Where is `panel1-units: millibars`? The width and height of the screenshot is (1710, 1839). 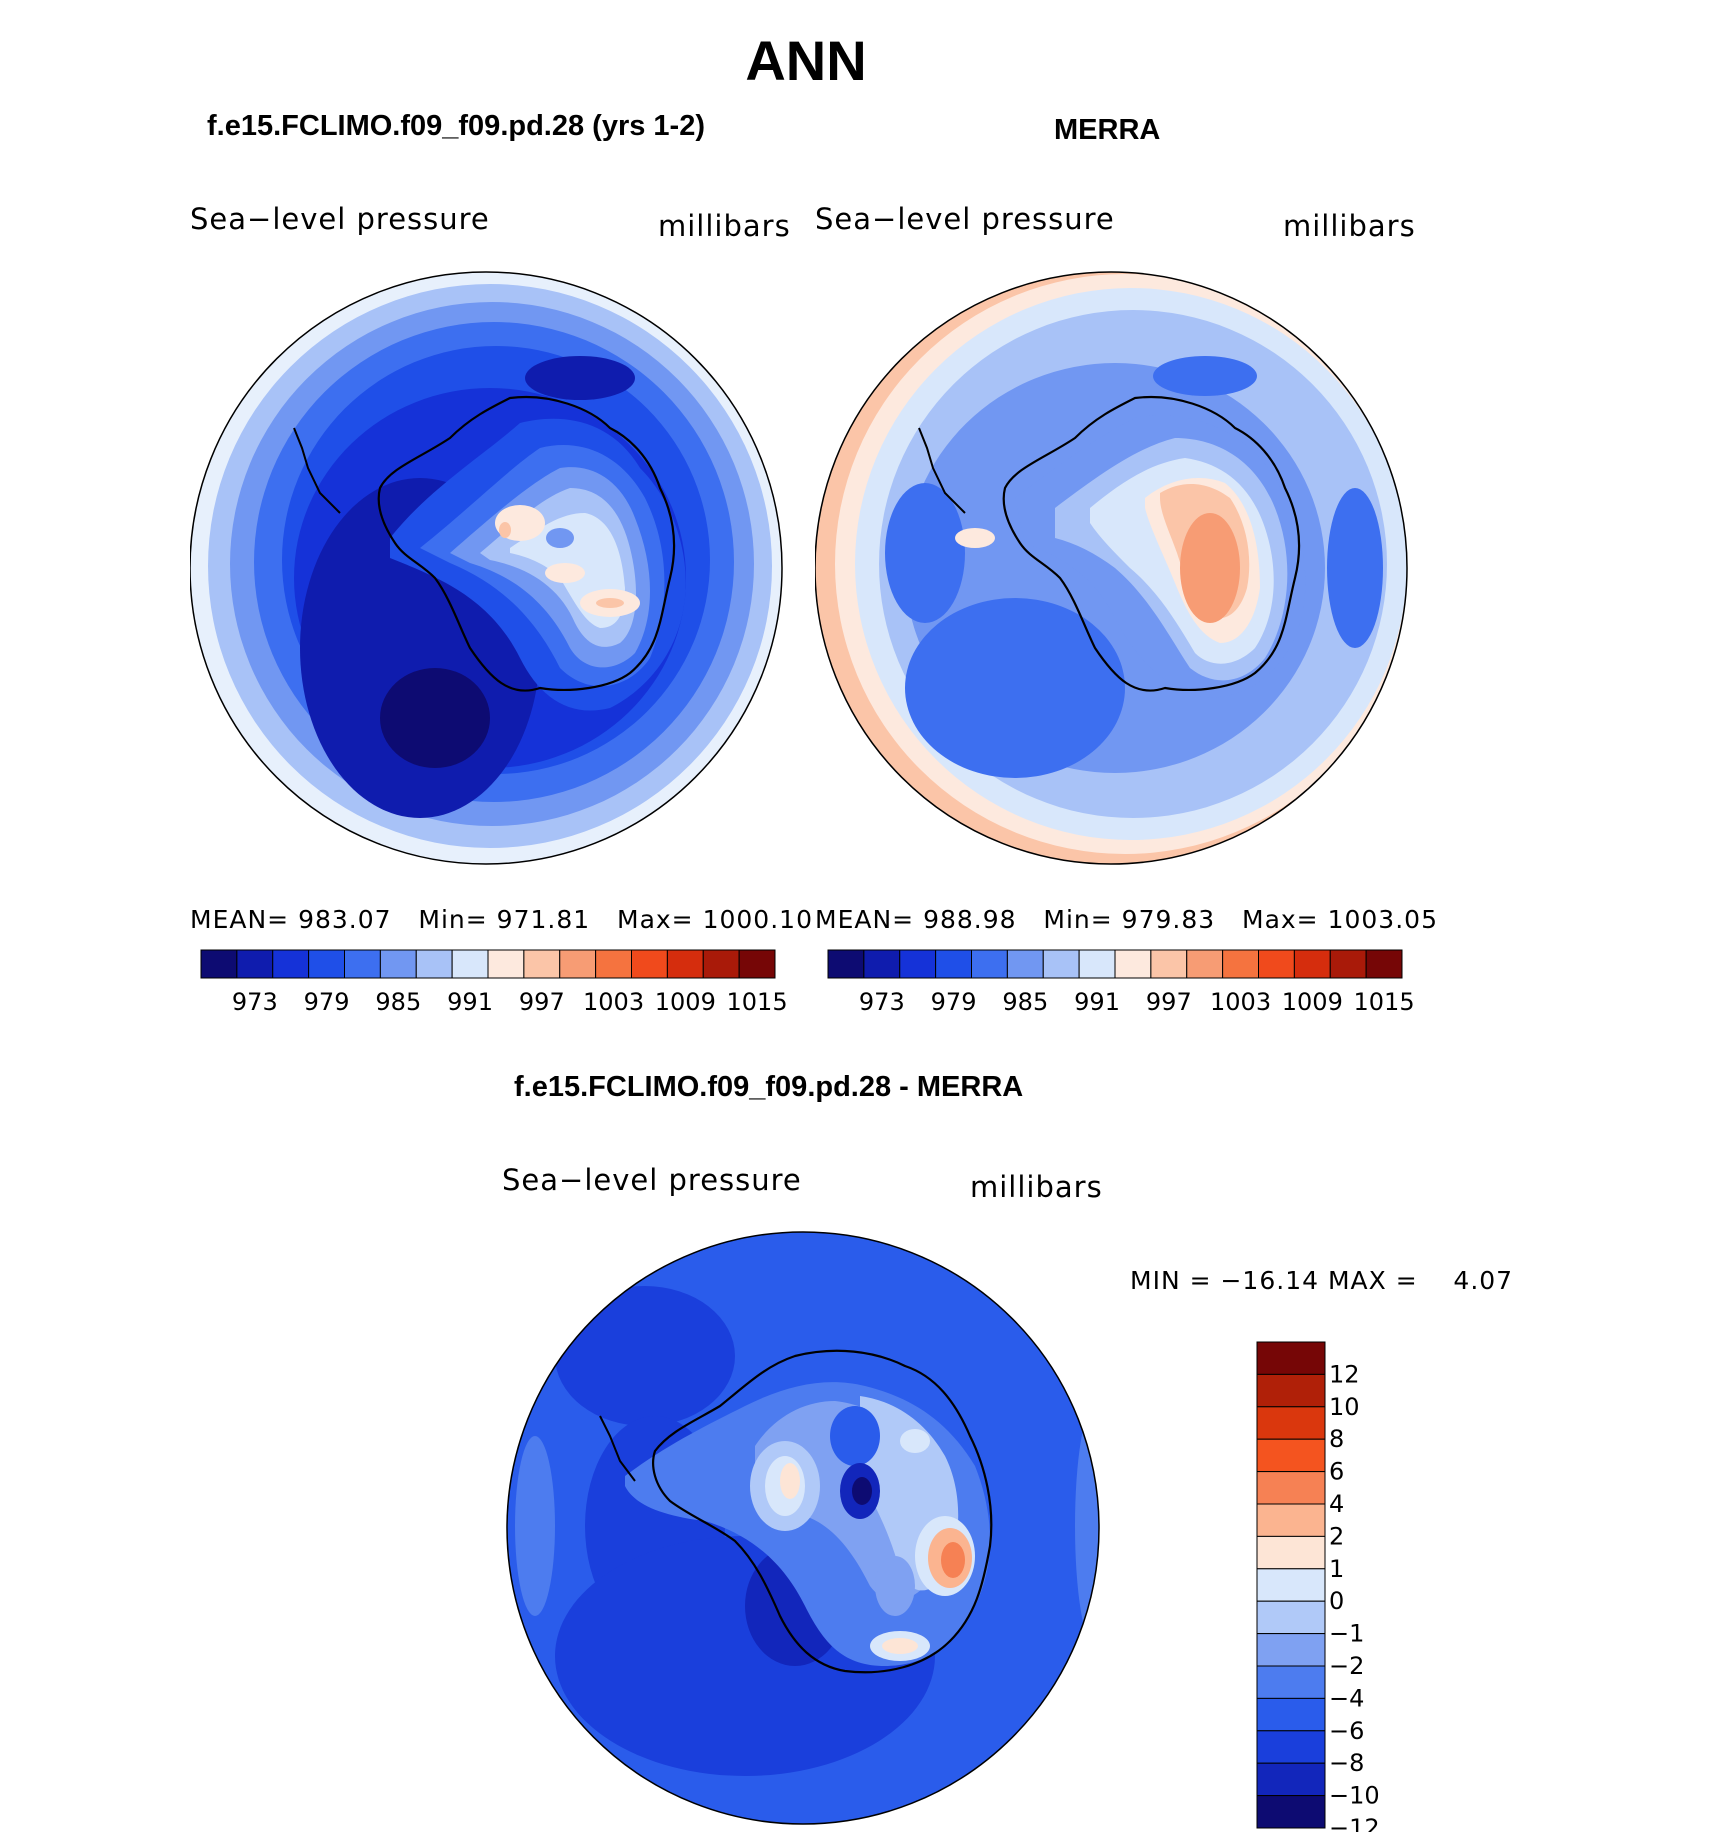
panel1-units: millibars is located at coordinates (724, 226).